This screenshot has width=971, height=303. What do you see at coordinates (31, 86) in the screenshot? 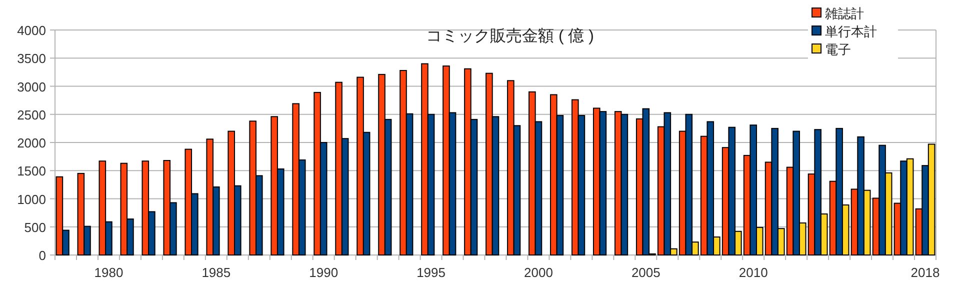
I see `y-tick-label: 3000` at bounding box center [31, 86].